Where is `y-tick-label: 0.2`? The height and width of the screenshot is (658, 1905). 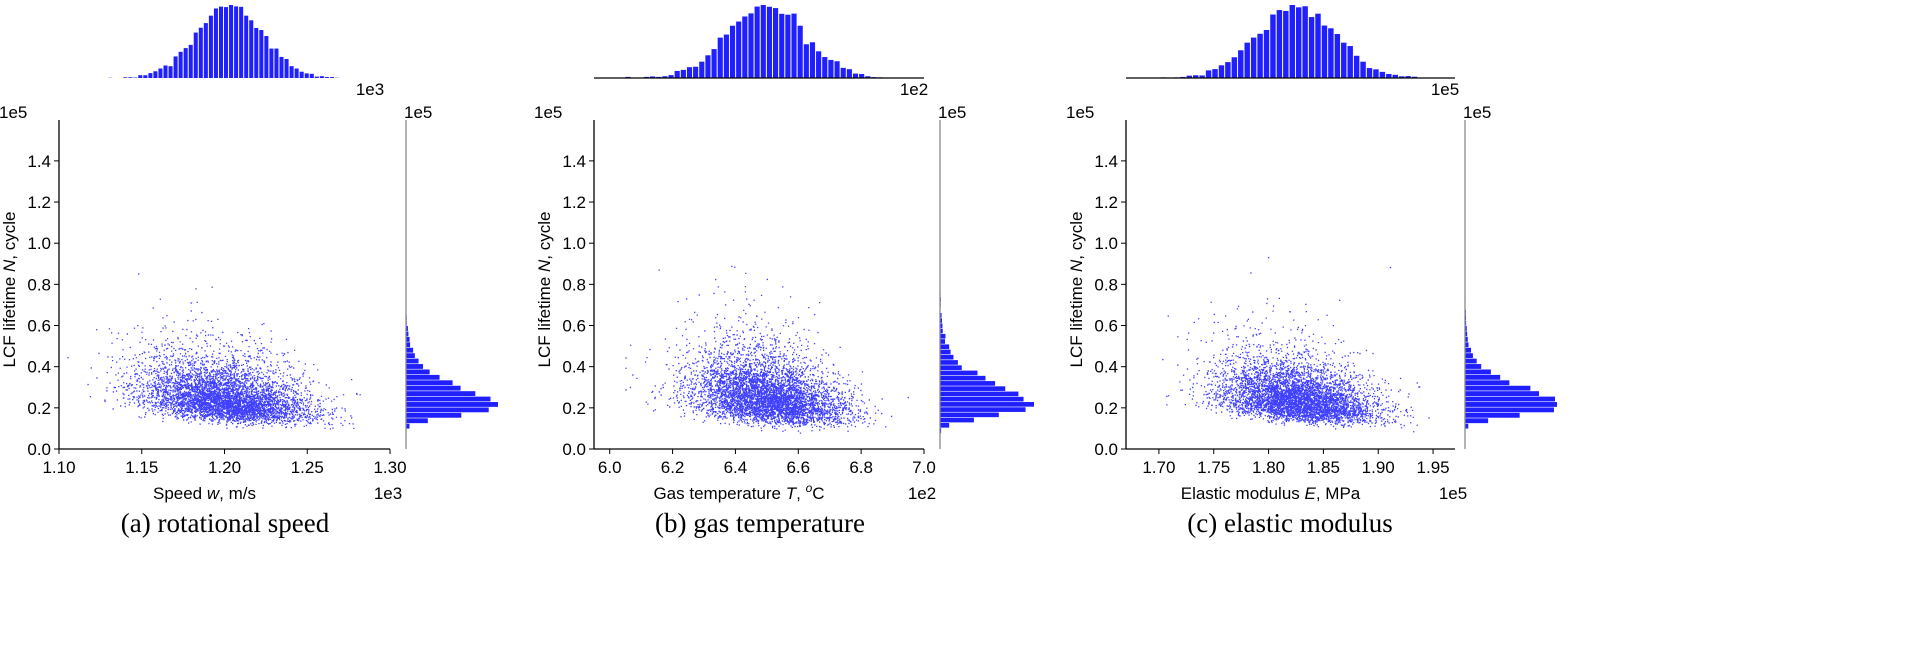 y-tick-label: 0.2 is located at coordinates (1106, 408).